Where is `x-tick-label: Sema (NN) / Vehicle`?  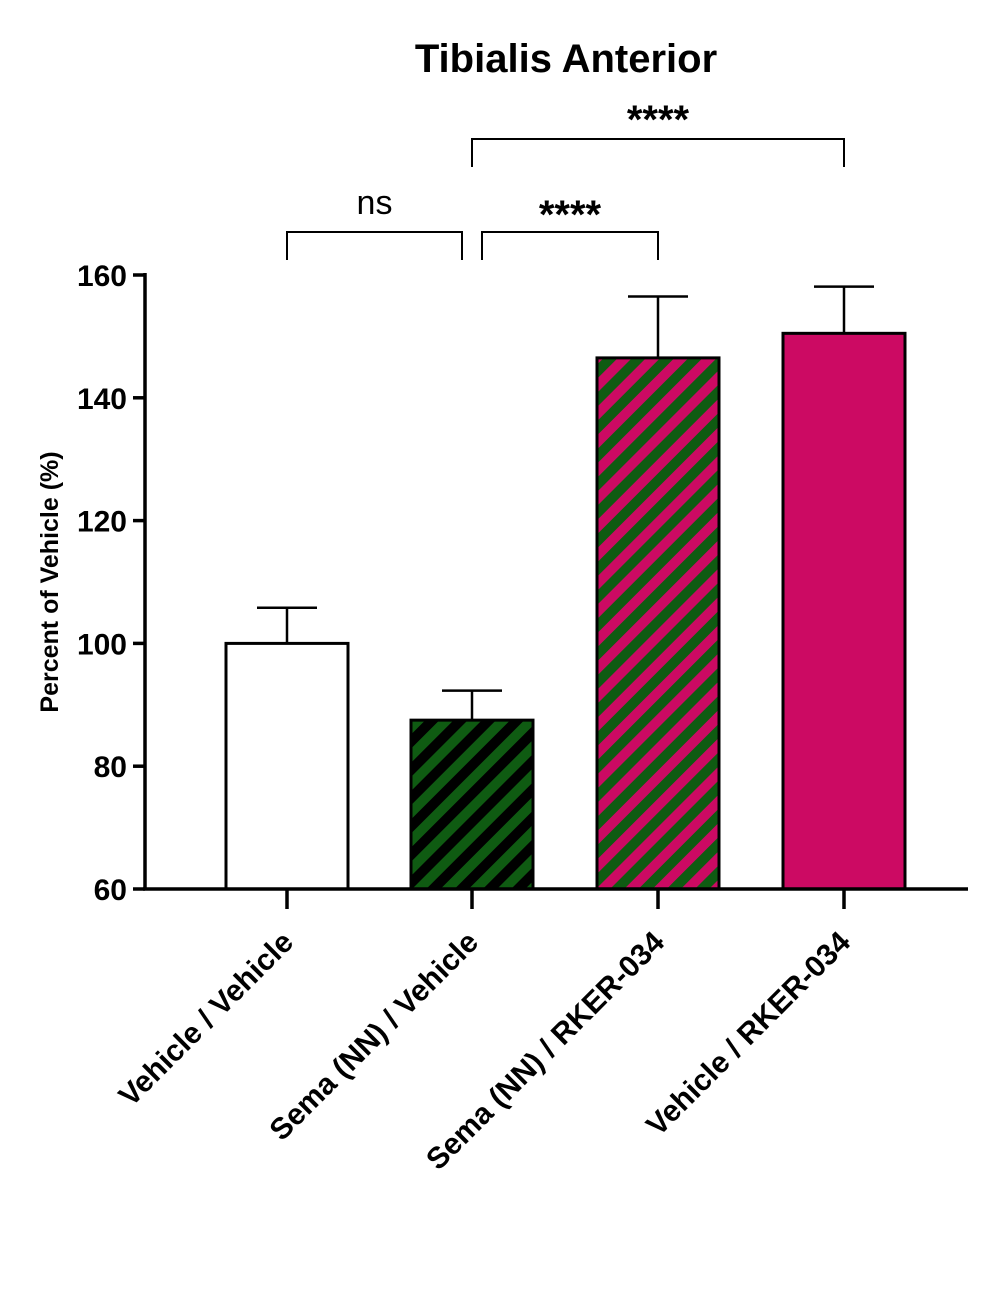 x-tick-label: Sema (NN) / Vehicle is located at coordinates (374, 1036).